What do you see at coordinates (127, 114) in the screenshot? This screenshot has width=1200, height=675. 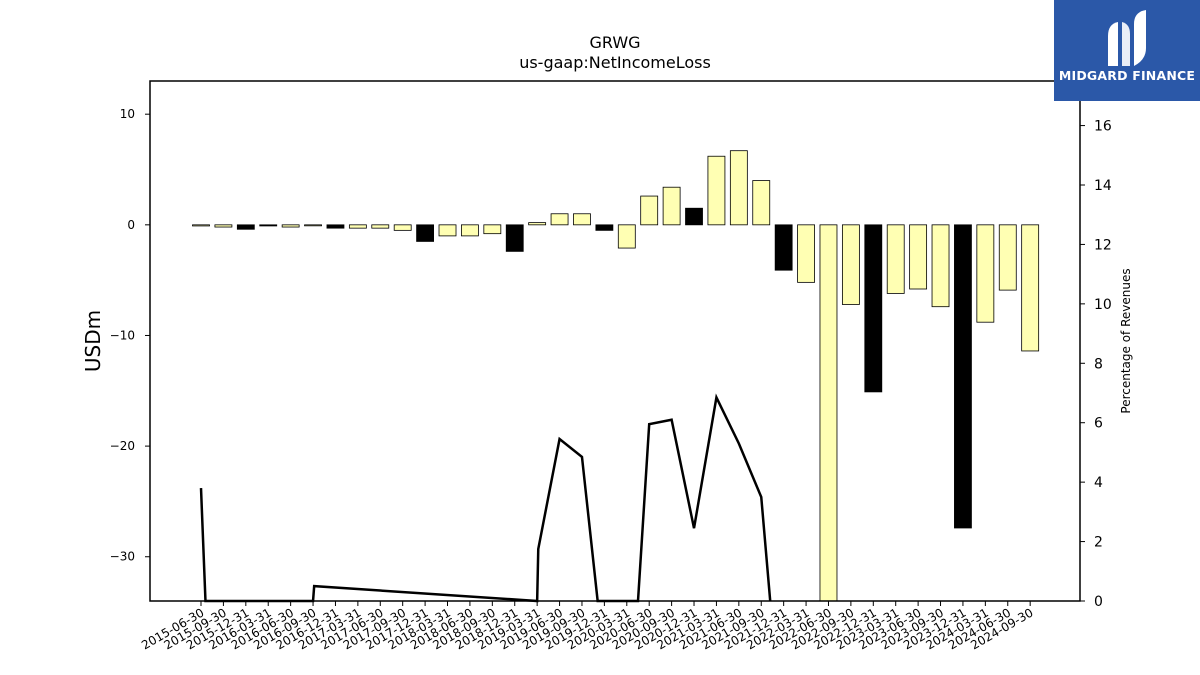 I see `y-tick-label: 10` at bounding box center [127, 114].